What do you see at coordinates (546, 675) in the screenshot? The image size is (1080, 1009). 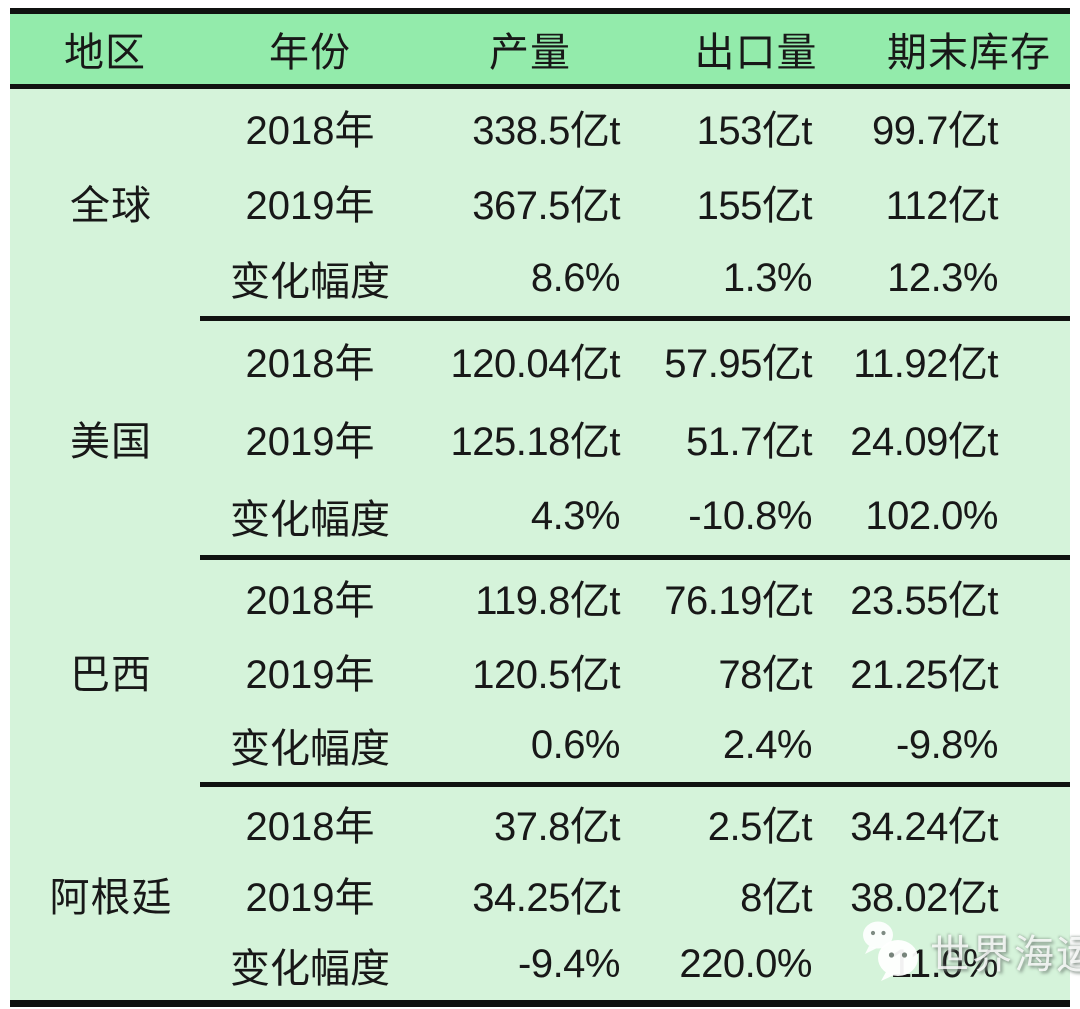 I see `cell-production: 120.5亿t` at bounding box center [546, 675].